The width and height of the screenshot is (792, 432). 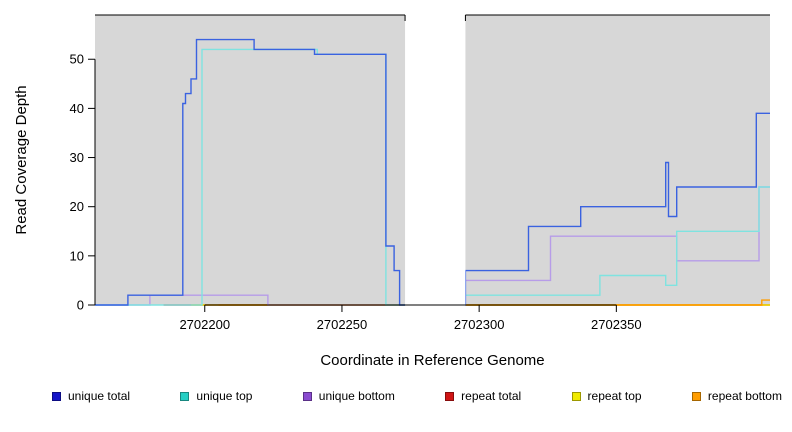 What do you see at coordinates (77, 206) in the screenshot?
I see `y-tick-label: 20` at bounding box center [77, 206].